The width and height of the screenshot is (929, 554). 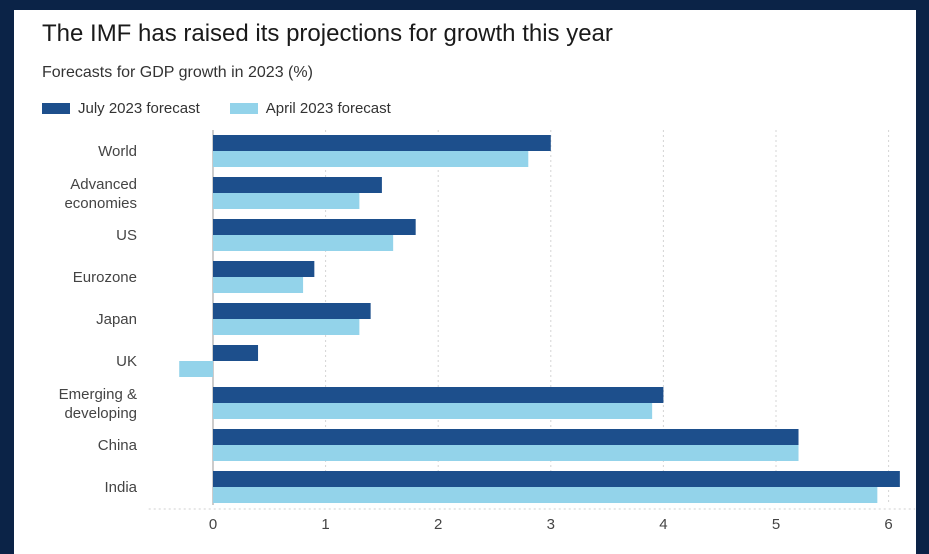 I want to click on legend: July 2023 forecast April 2023 forecast, so click(x=231, y=108).